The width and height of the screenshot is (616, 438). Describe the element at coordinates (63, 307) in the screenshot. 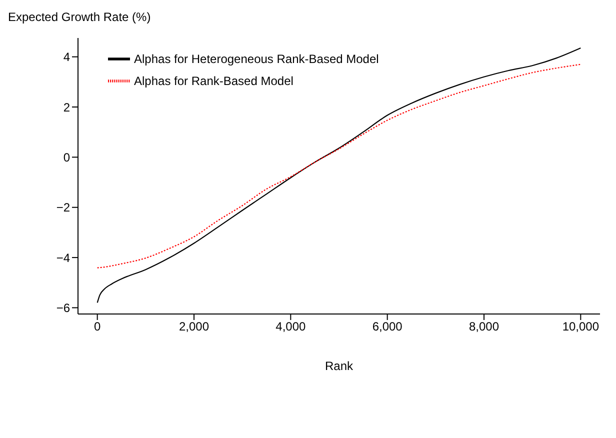

I see `y-tick-label: −6` at that location.